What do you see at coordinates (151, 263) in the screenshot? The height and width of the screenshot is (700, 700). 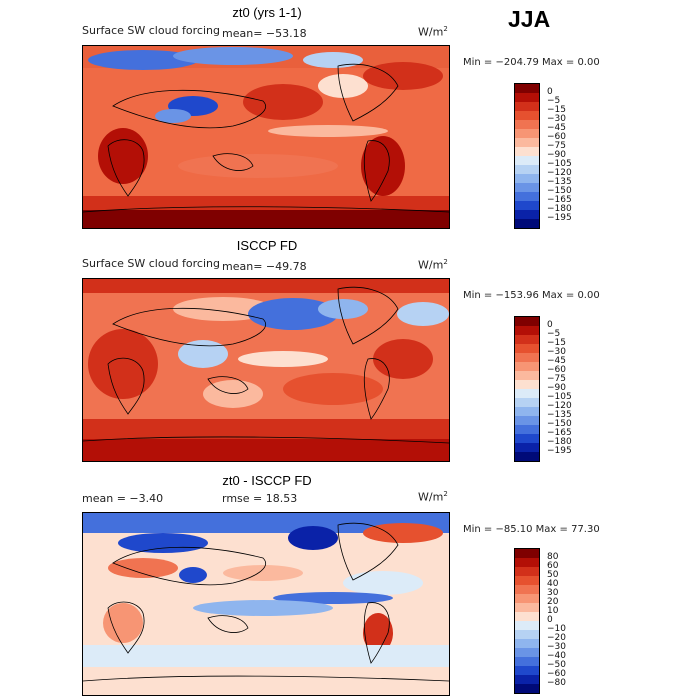 I see `panel-2-field-label: Surface SW cloud forcing` at bounding box center [151, 263].